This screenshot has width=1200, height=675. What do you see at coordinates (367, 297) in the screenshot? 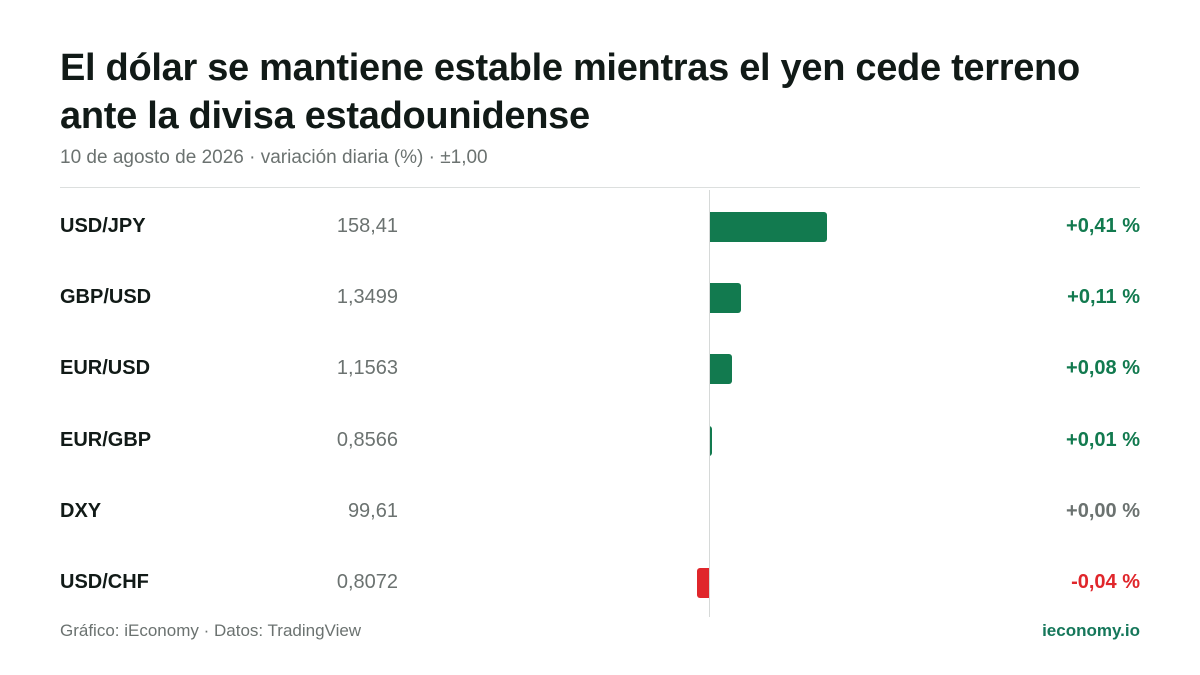
I see `price-value: 1,3499` at bounding box center [367, 297].